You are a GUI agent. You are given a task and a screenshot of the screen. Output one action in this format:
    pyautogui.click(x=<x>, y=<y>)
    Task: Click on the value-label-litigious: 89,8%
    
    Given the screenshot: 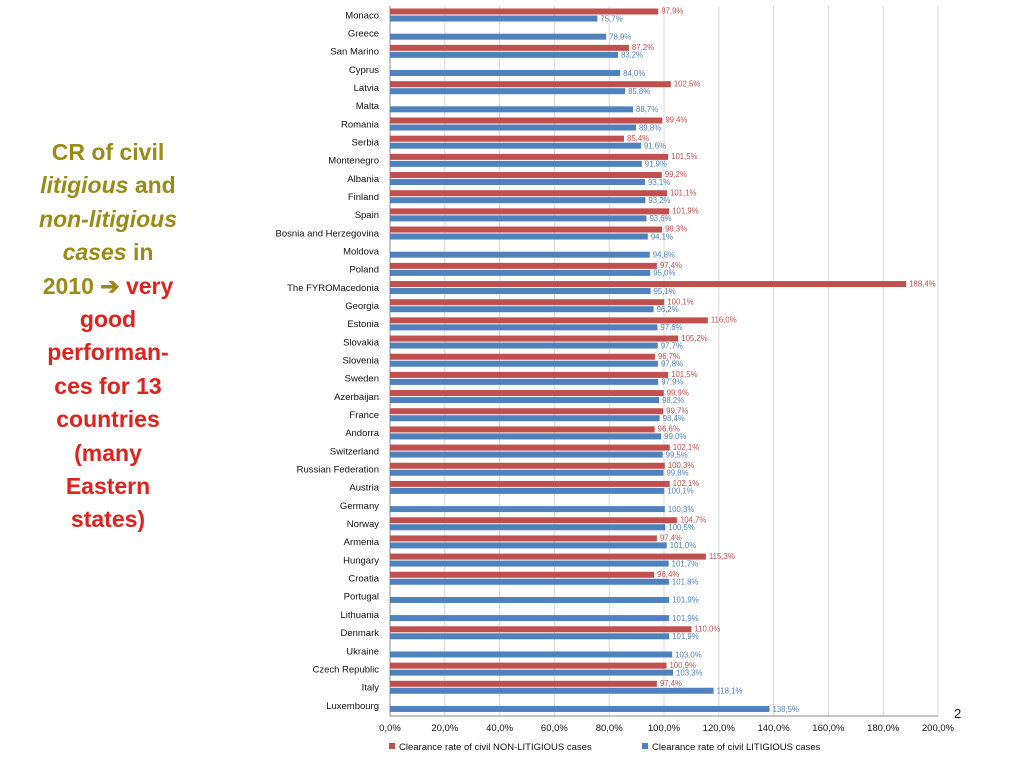 What is the action you would take?
    pyautogui.click(x=650, y=127)
    